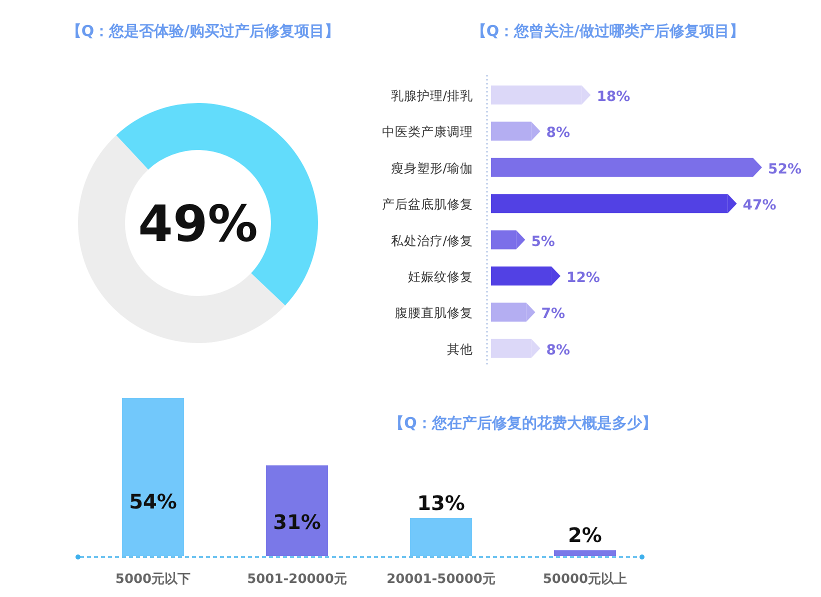  What do you see at coordinates (608, 31) in the screenshot?
I see `chart-title: 【Q：您曾关注/做过哪类产后修复项目】` at bounding box center [608, 31].